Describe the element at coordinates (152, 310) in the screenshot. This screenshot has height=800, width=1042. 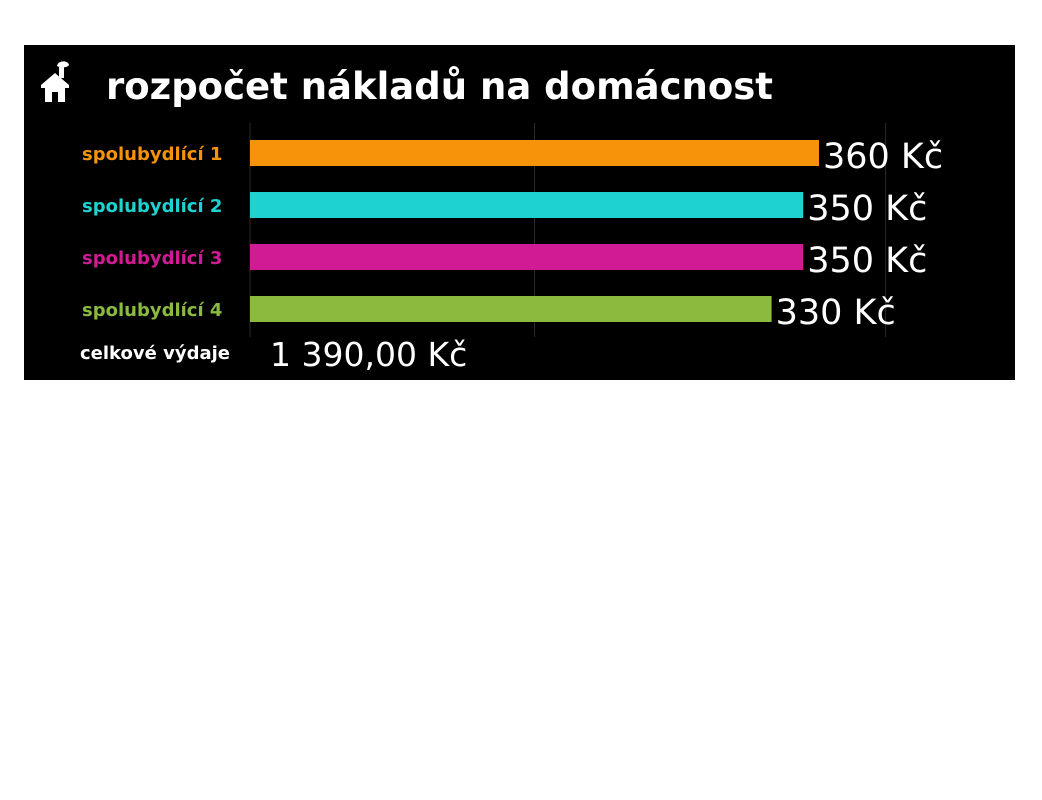
I see `category-label: spolubydlící 4` at that location.